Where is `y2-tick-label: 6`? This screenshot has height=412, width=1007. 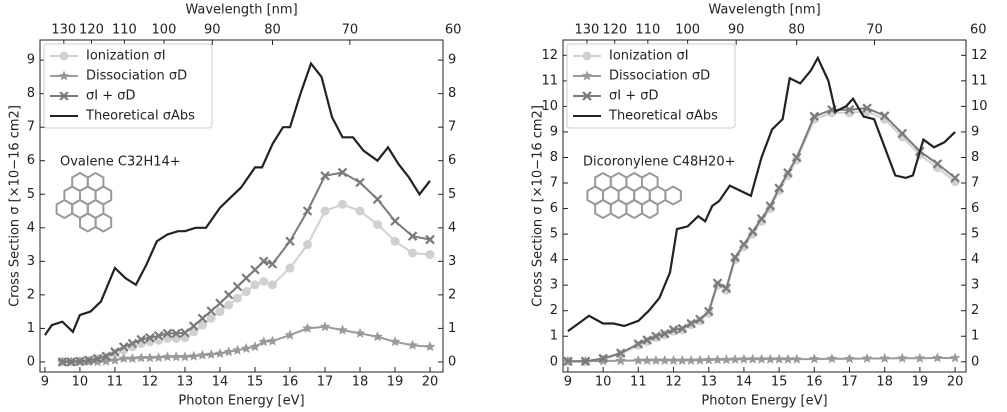
y2-tick-label: 6 is located at coordinates (452, 160).